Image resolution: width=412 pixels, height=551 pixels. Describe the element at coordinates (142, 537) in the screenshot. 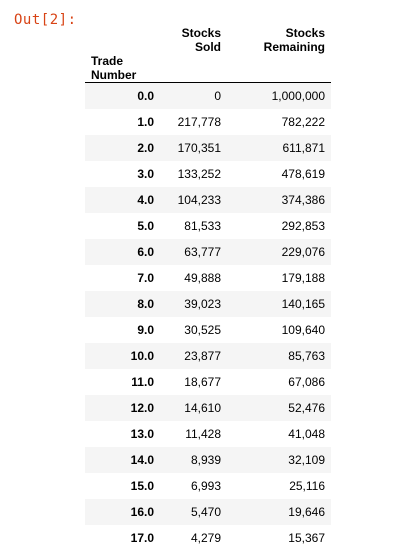

I see `row-index: 17.0` at that location.